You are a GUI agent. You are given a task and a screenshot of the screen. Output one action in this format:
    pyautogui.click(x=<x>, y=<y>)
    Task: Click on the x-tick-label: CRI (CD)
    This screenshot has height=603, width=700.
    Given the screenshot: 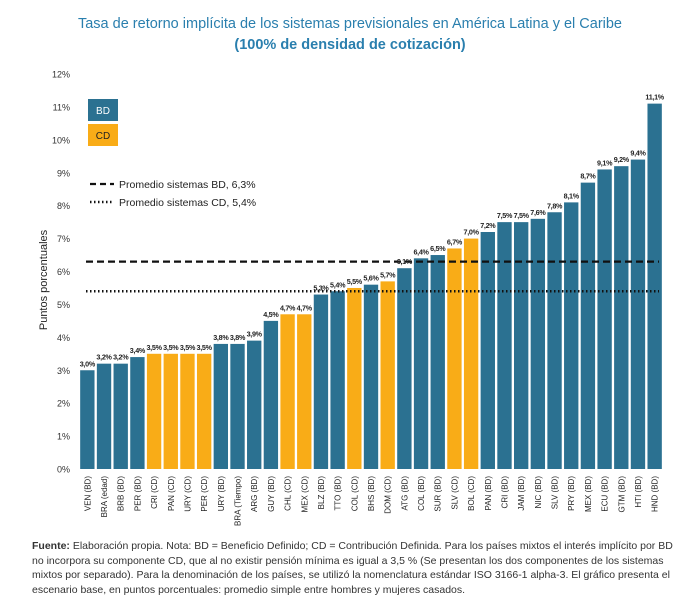 What is the action you would take?
    pyautogui.click(x=154, y=492)
    